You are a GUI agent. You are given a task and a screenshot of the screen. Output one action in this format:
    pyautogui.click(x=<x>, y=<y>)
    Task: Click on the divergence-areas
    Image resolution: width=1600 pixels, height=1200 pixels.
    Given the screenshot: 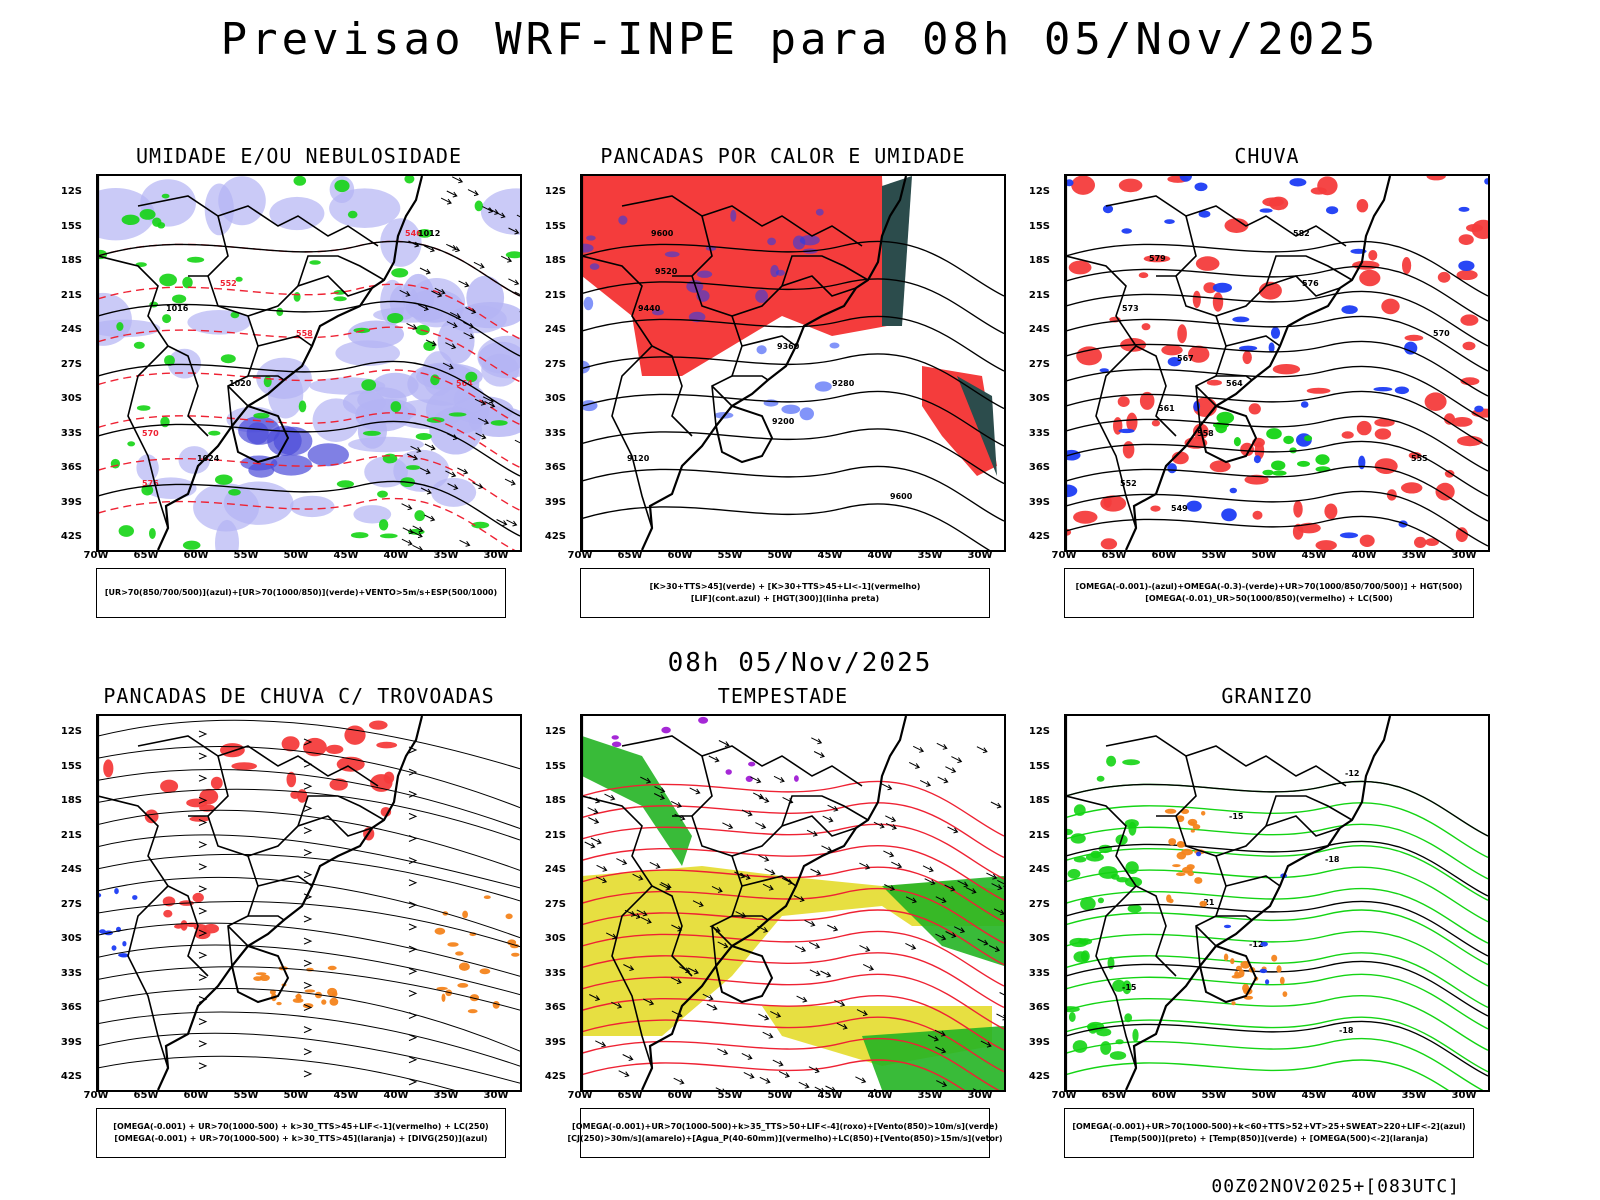 What is the action you would take?
    pyautogui.click(x=118, y=923)
    